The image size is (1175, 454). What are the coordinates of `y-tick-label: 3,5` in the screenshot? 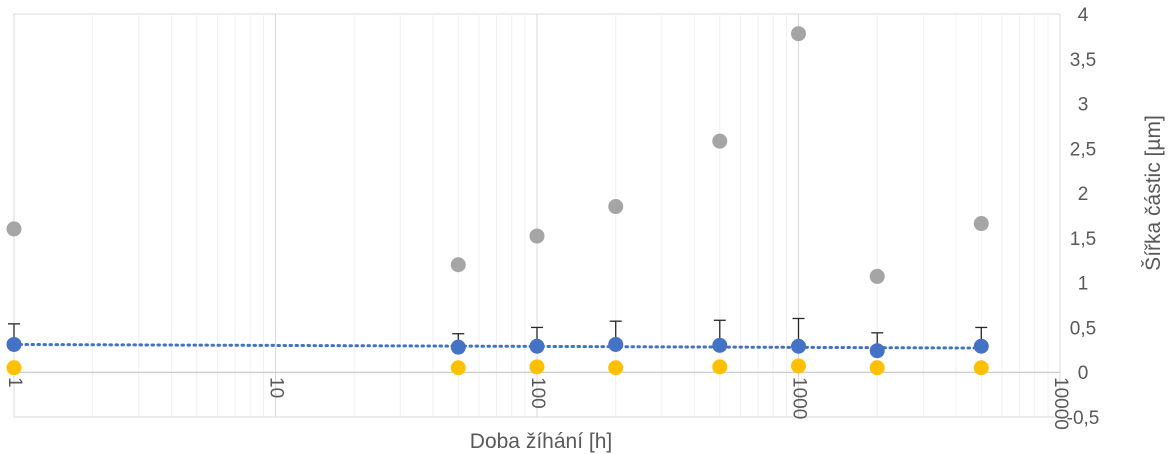 It's located at (1083, 60).